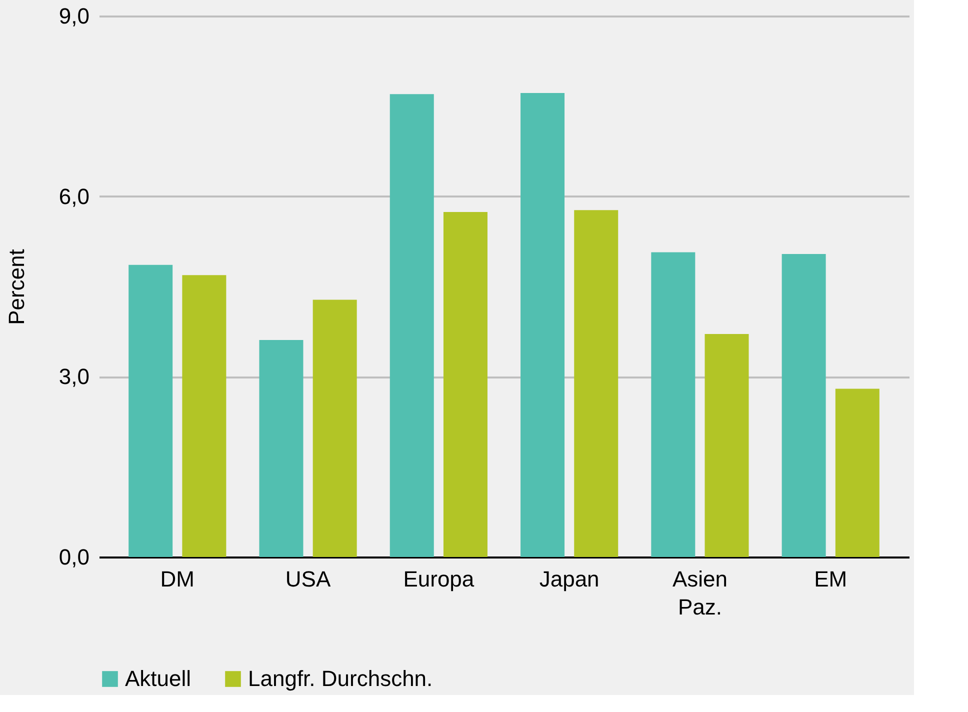 The height and width of the screenshot is (712, 968). What do you see at coordinates (74, 16) in the screenshot?
I see `y-tick-label: 9,0` at bounding box center [74, 16].